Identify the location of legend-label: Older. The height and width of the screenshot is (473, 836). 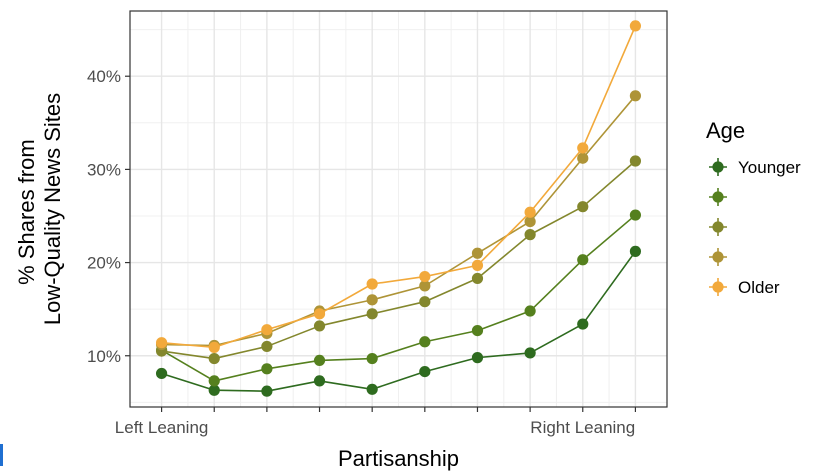
(759, 287).